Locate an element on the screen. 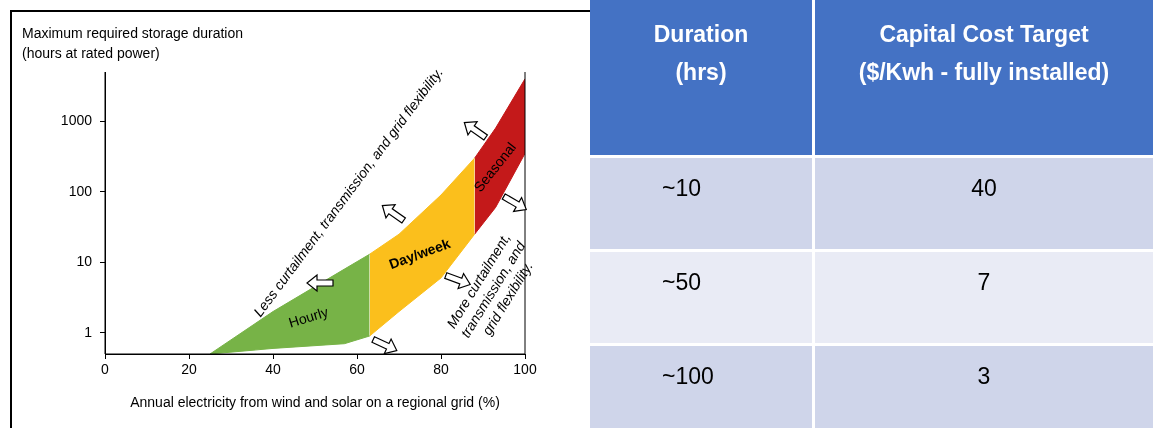 The image size is (1153, 428). x-tick-label: 100 is located at coordinates (525, 369).